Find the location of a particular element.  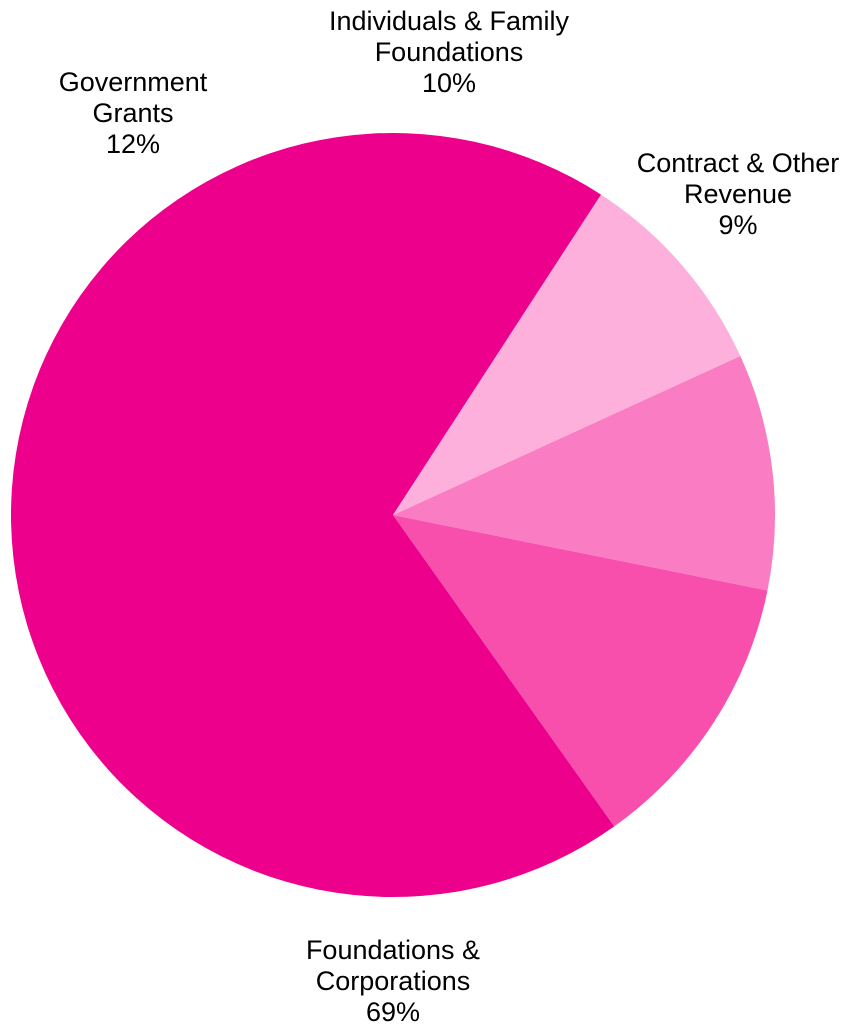

slice-individuals-family-foundations is located at coordinates (584, 473).